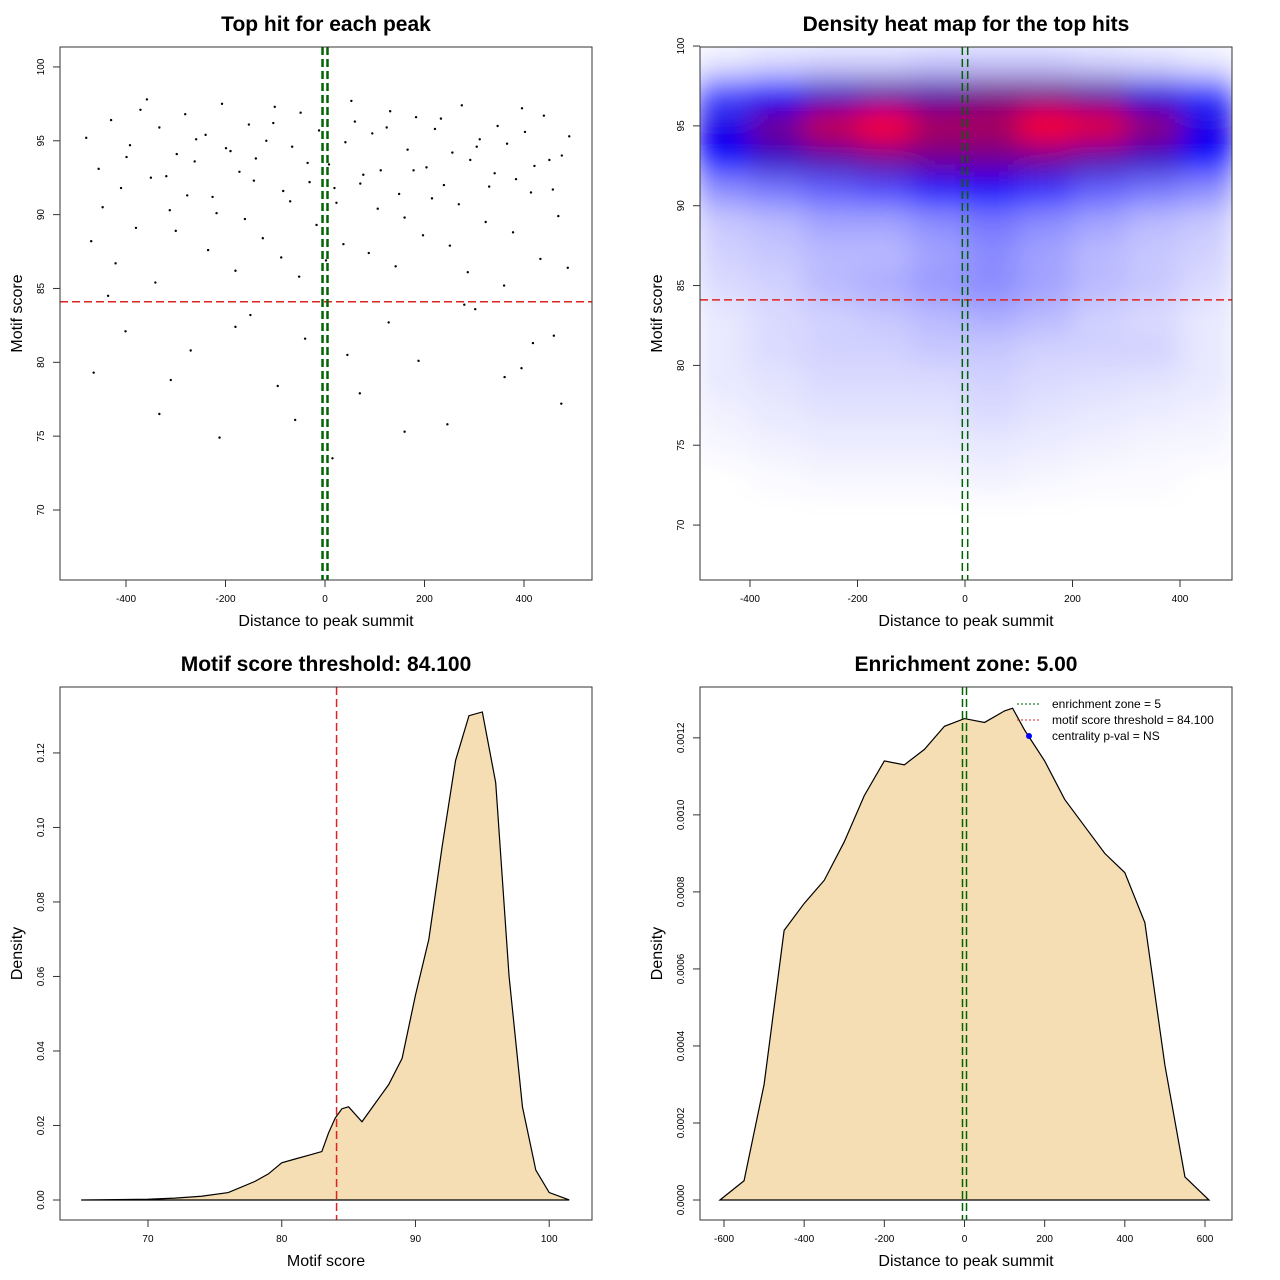 This screenshot has width=1280, height=1280. Describe the element at coordinates (1133, 720) in the screenshot. I see `legend-label: motif score threshold = 84.100` at that location.